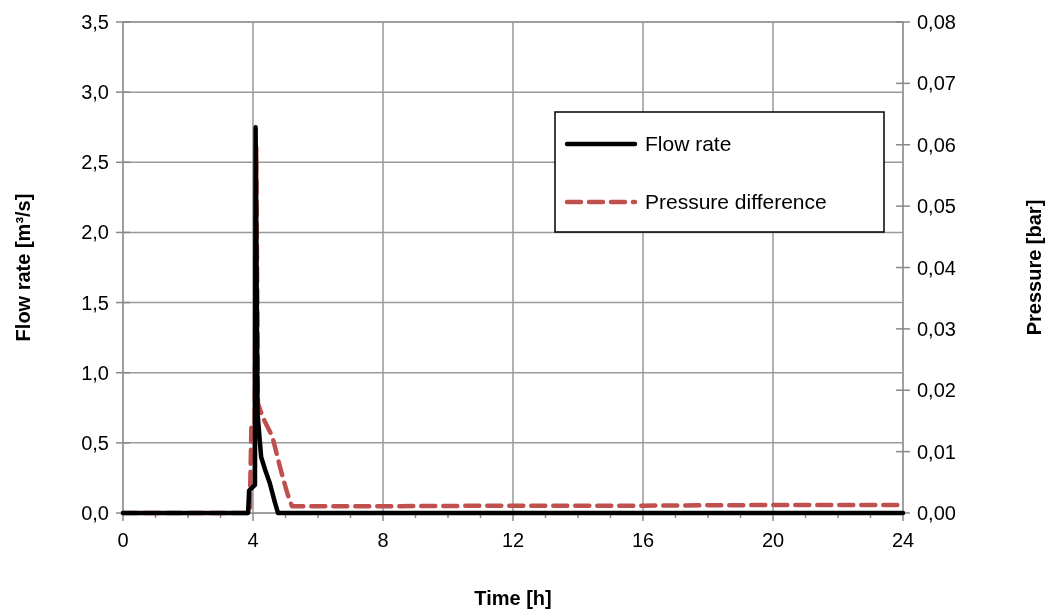 This screenshot has height=613, width=1051. What do you see at coordinates (95, 162) in the screenshot?
I see `y-tick-label: 2,5` at bounding box center [95, 162].